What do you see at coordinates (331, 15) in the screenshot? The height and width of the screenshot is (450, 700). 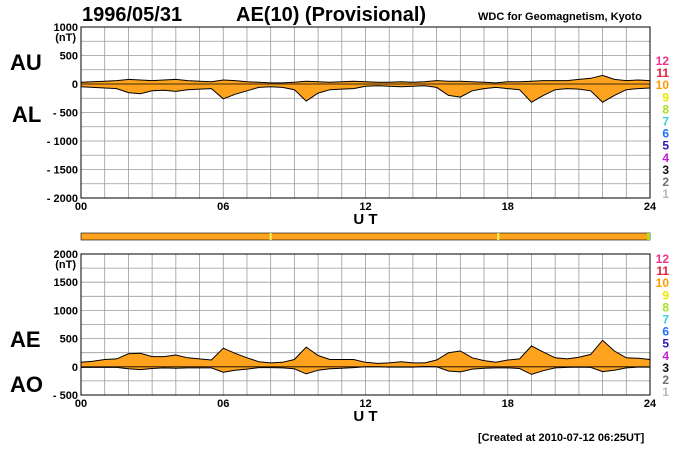 I see `index-title: AE(10) (Provisional)` at bounding box center [331, 15].